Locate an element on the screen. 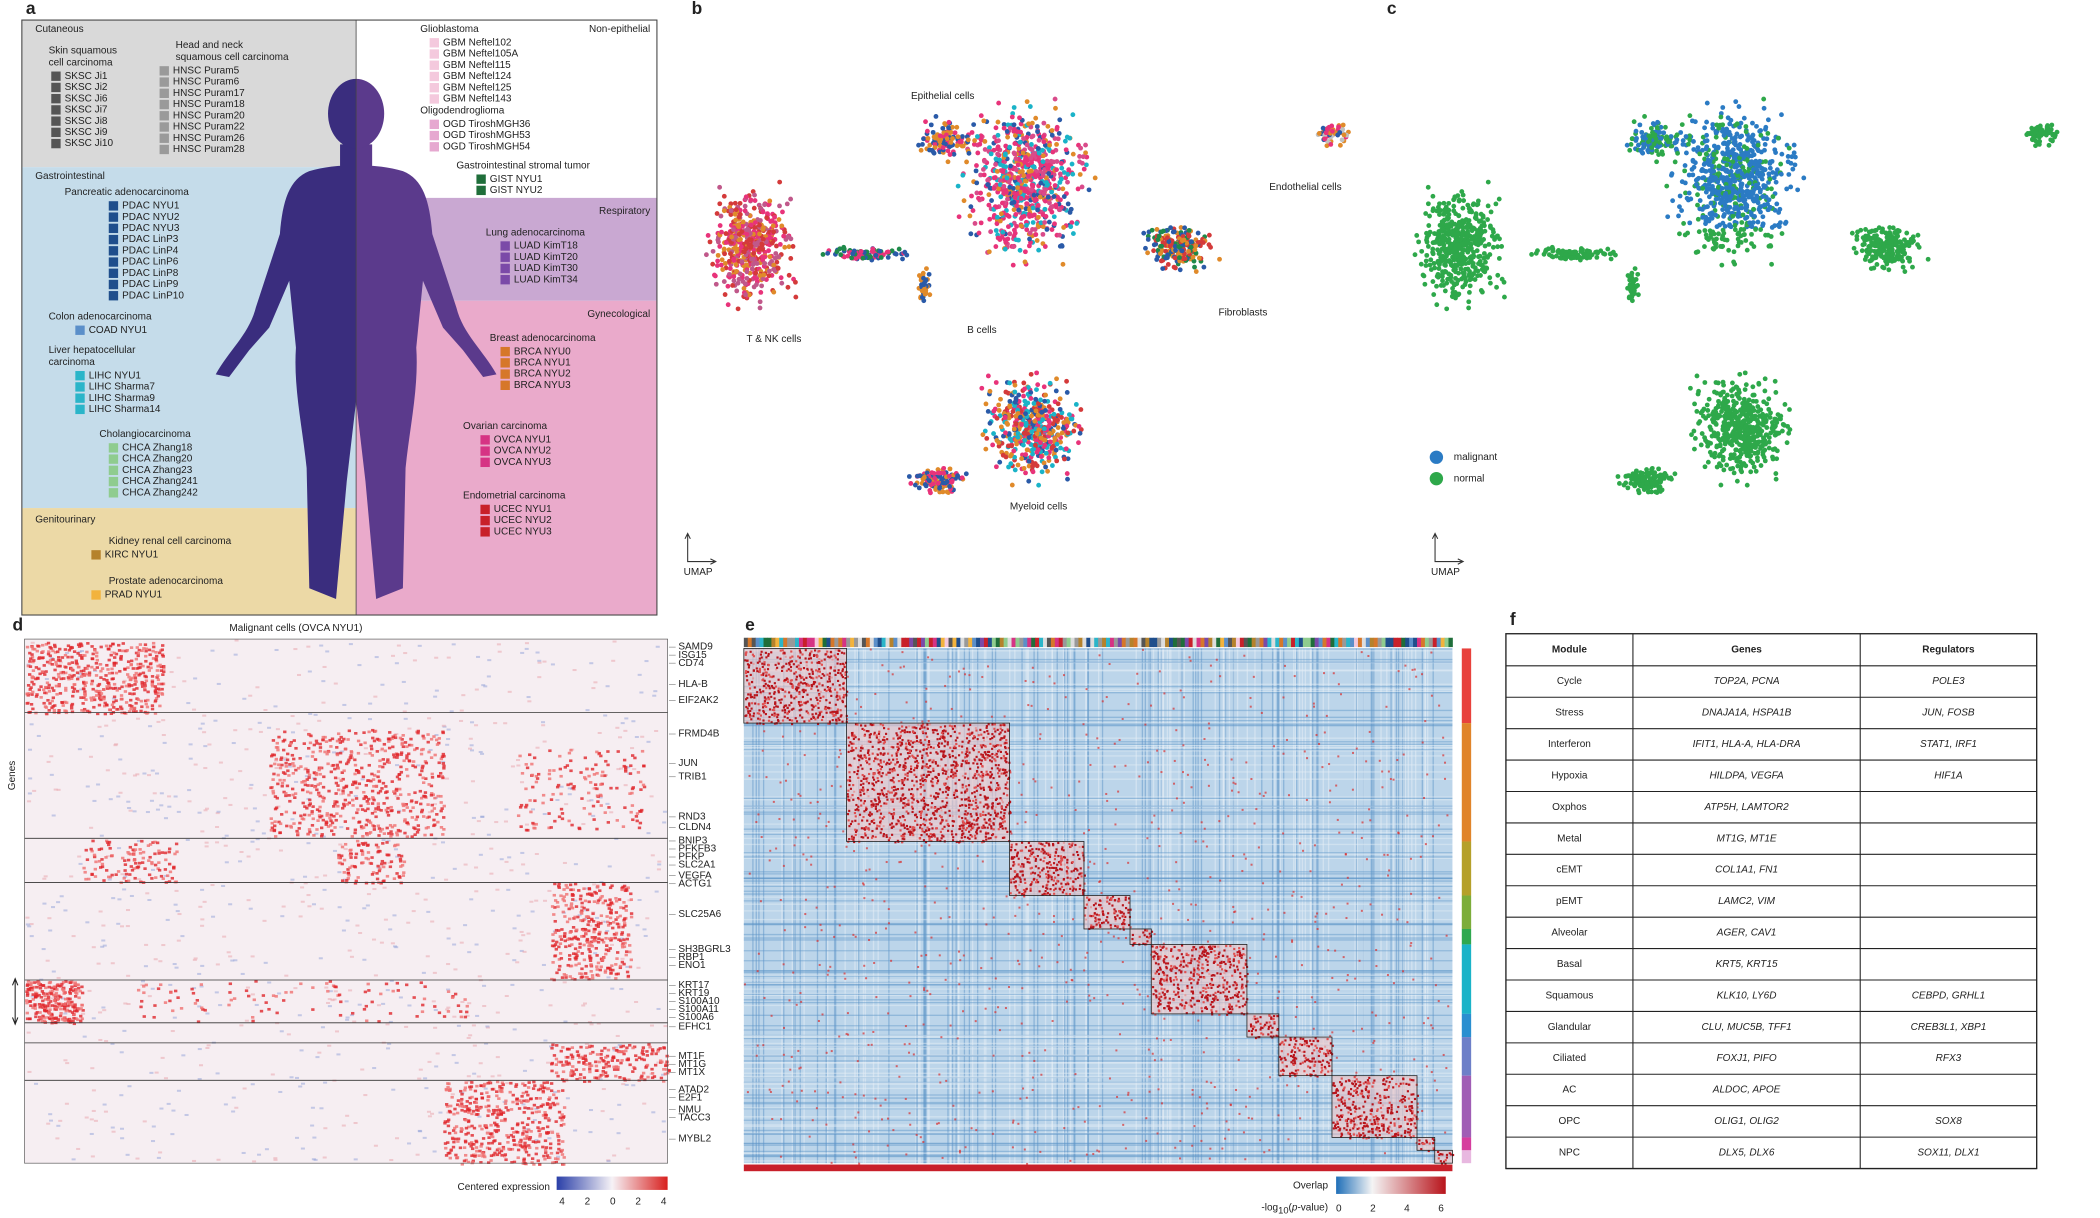 The image size is (2100, 1218). umap-b is located at coordinates (1027, 296).